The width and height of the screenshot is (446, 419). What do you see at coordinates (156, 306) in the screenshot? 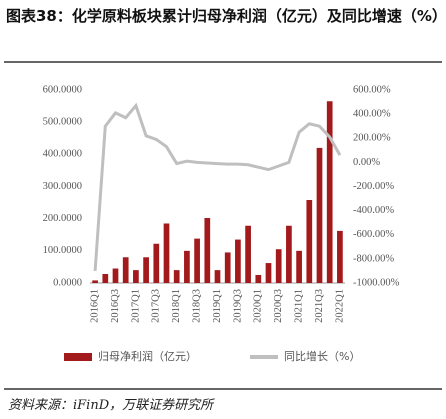
I see `x-tick-label: 2017Q3` at bounding box center [156, 306].